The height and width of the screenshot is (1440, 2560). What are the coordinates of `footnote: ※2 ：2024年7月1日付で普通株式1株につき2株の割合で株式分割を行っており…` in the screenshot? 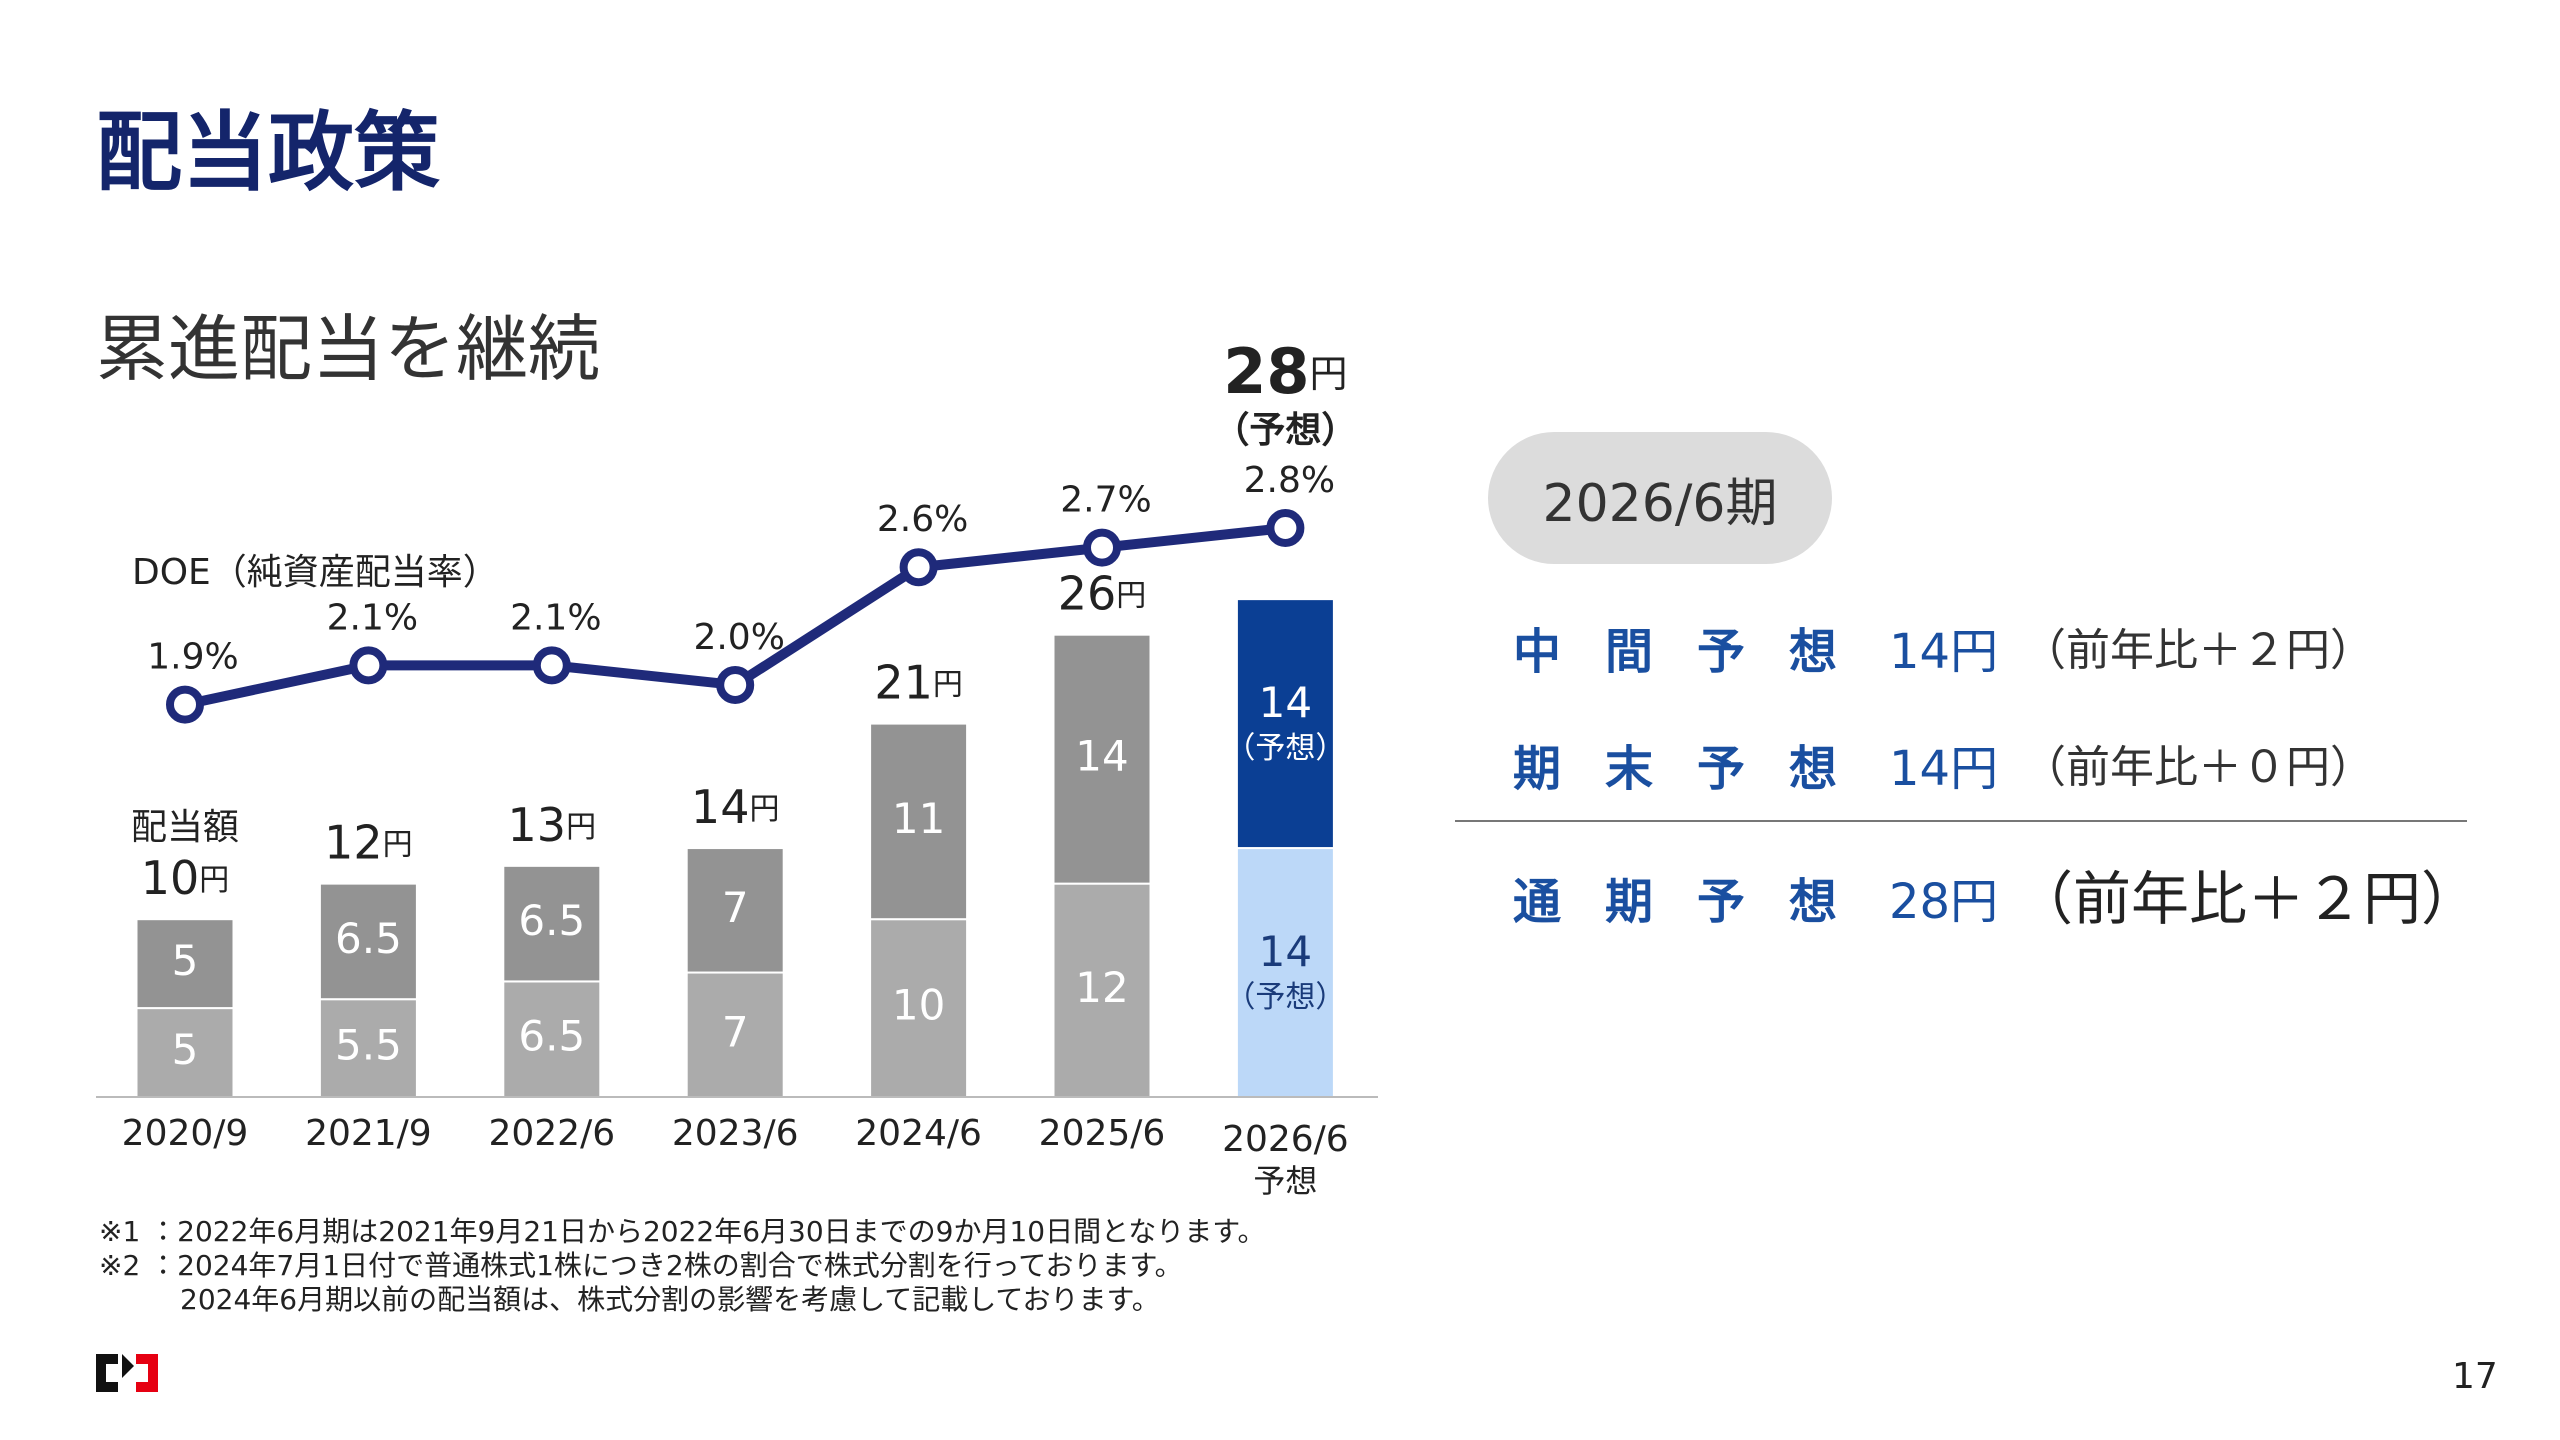 It's located at (641, 1265).